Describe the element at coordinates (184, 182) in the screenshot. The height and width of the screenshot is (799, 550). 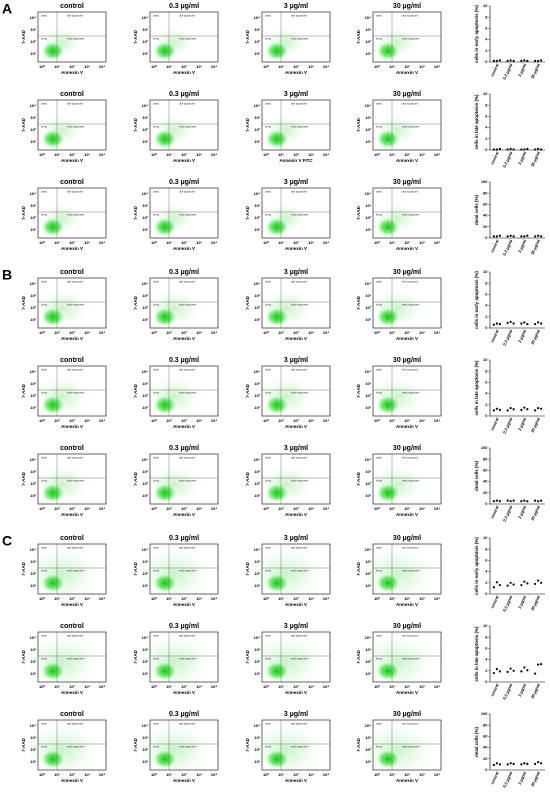
I see `plot-title: 0.3 µg/ml` at that location.